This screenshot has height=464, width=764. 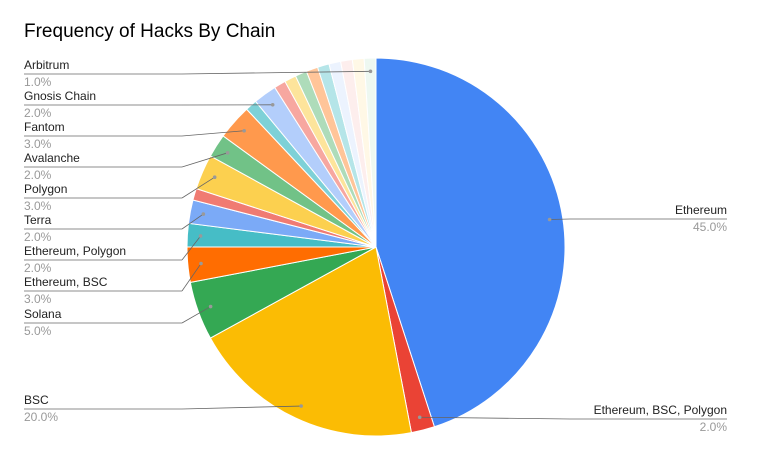 I want to click on slice-label: Ethereum, BSC, so click(x=66, y=282).